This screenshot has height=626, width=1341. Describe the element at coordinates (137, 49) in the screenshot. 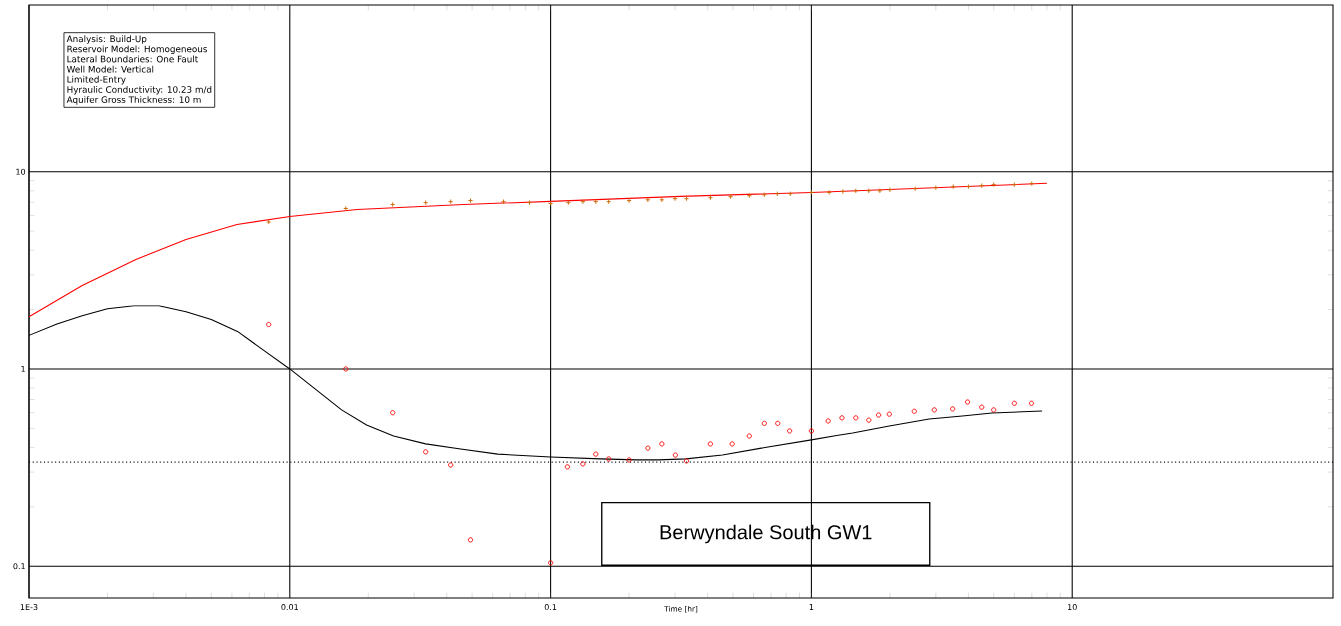

I see `annotation: Reservoir Model: Homogeneous` at that location.